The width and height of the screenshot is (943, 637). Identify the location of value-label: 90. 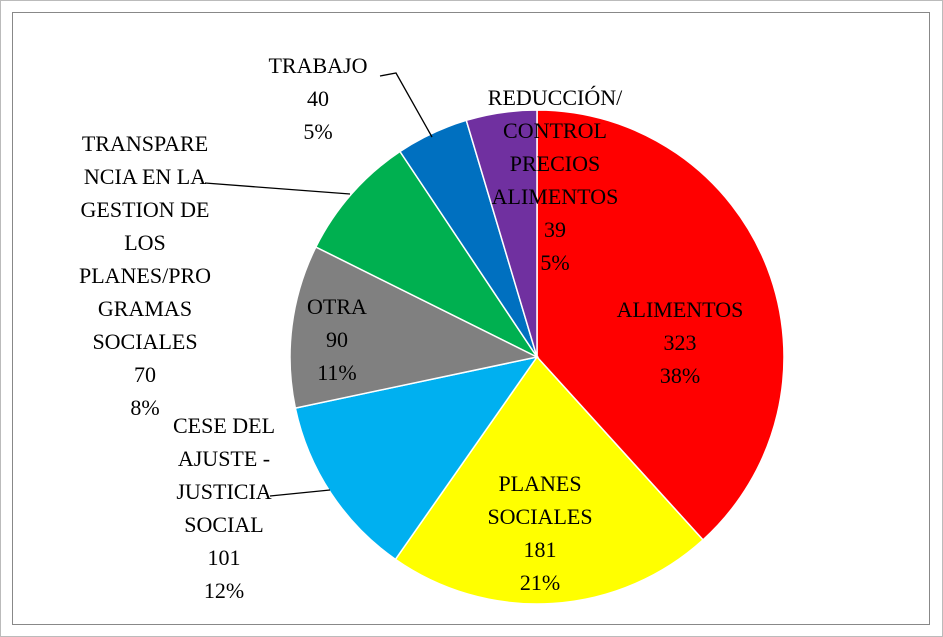
(337, 339).